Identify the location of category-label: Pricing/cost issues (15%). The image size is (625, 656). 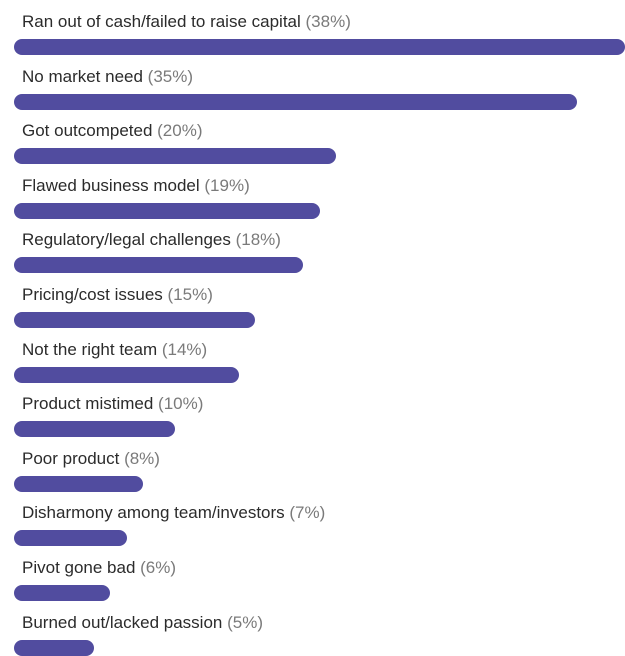
(117, 295).